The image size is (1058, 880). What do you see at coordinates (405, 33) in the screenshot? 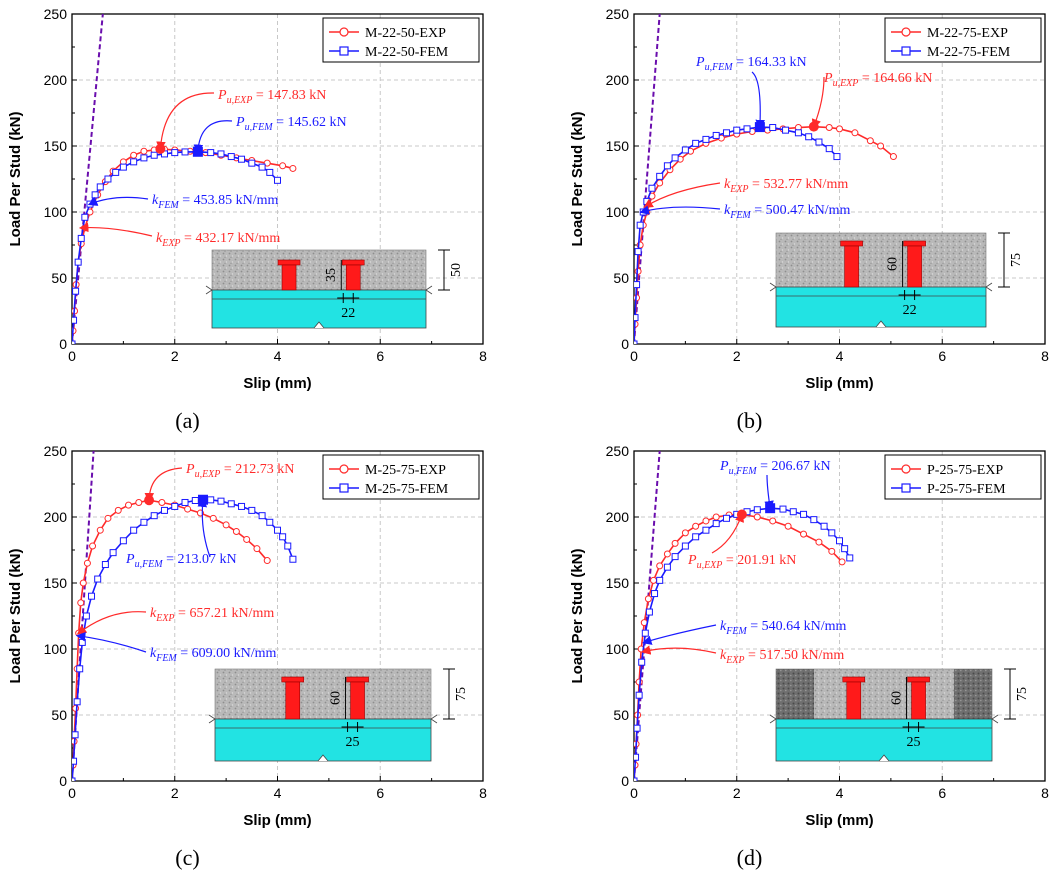
I see `legend-label: M-22-50-EXP` at bounding box center [405, 33].